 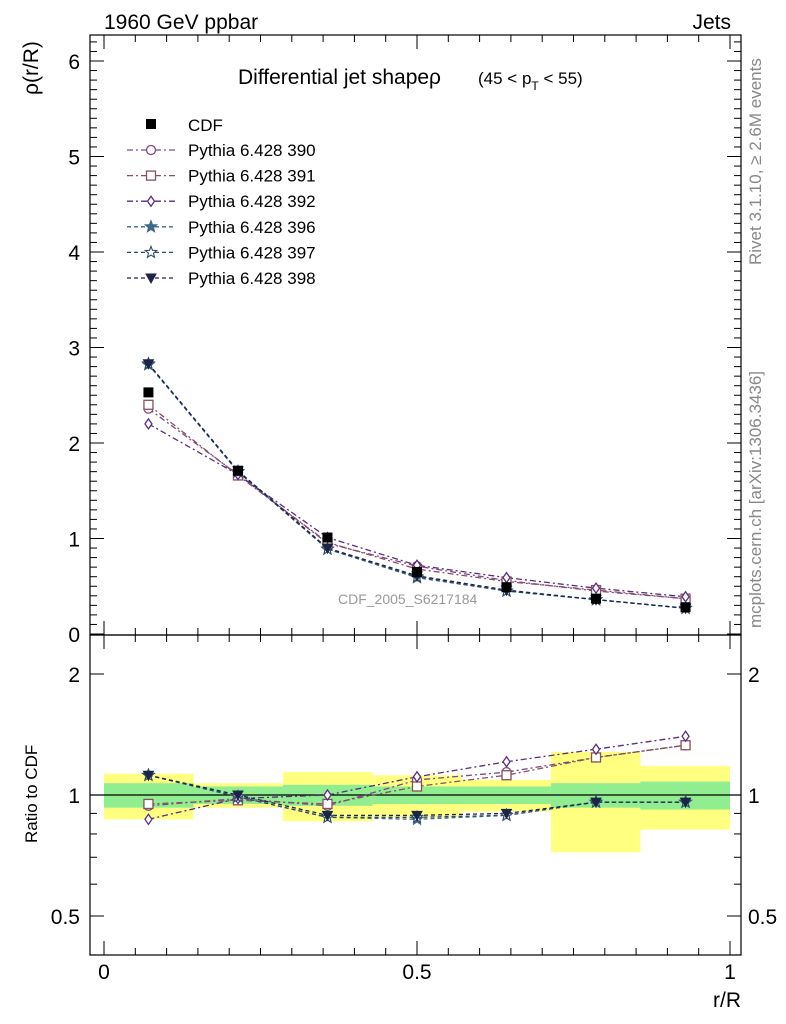 What do you see at coordinates (252, 252) in the screenshot?
I see `legend-label: Pythia 6.428 397` at bounding box center [252, 252].